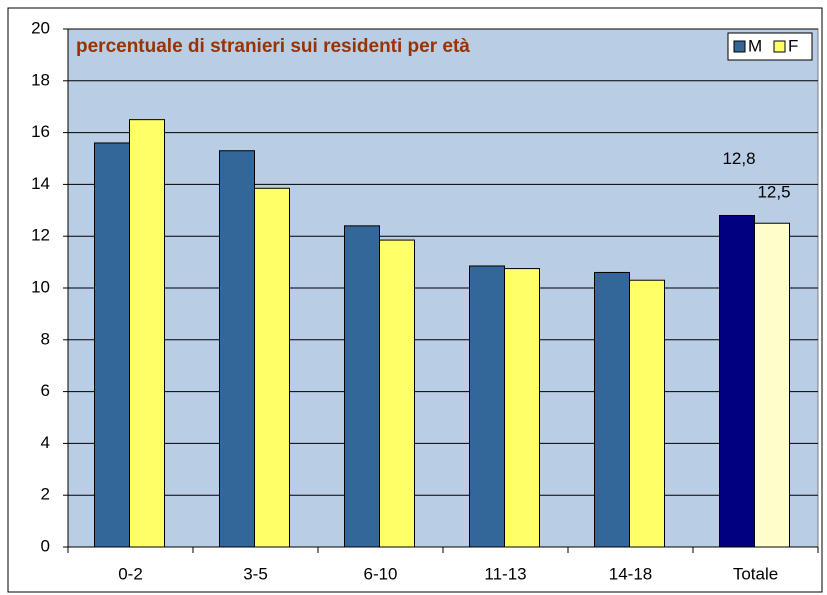  What do you see at coordinates (380, 573) in the screenshot?
I see `x-tick-label: 6-10` at bounding box center [380, 573].